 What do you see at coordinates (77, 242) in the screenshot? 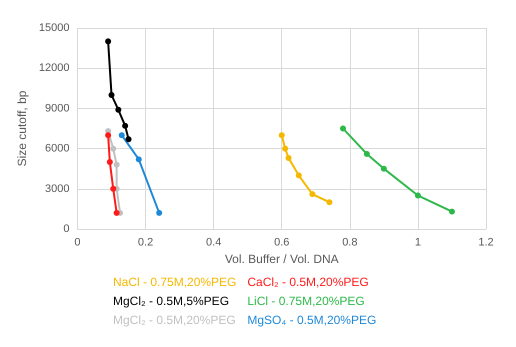
I see `x-tick-label: 0` at bounding box center [77, 242].